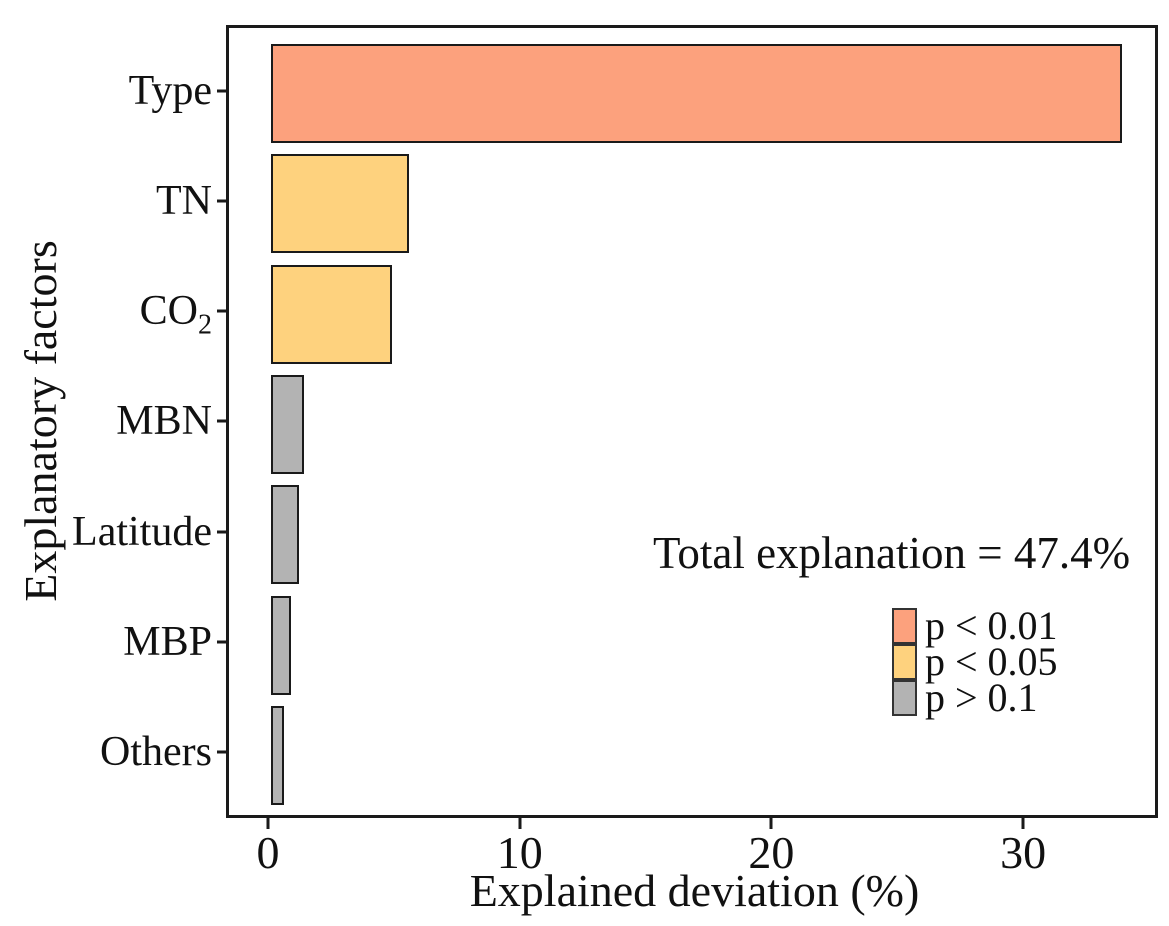 This screenshot has width=1169, height=926. I want to click on bar-mbp, so click(281, 645).